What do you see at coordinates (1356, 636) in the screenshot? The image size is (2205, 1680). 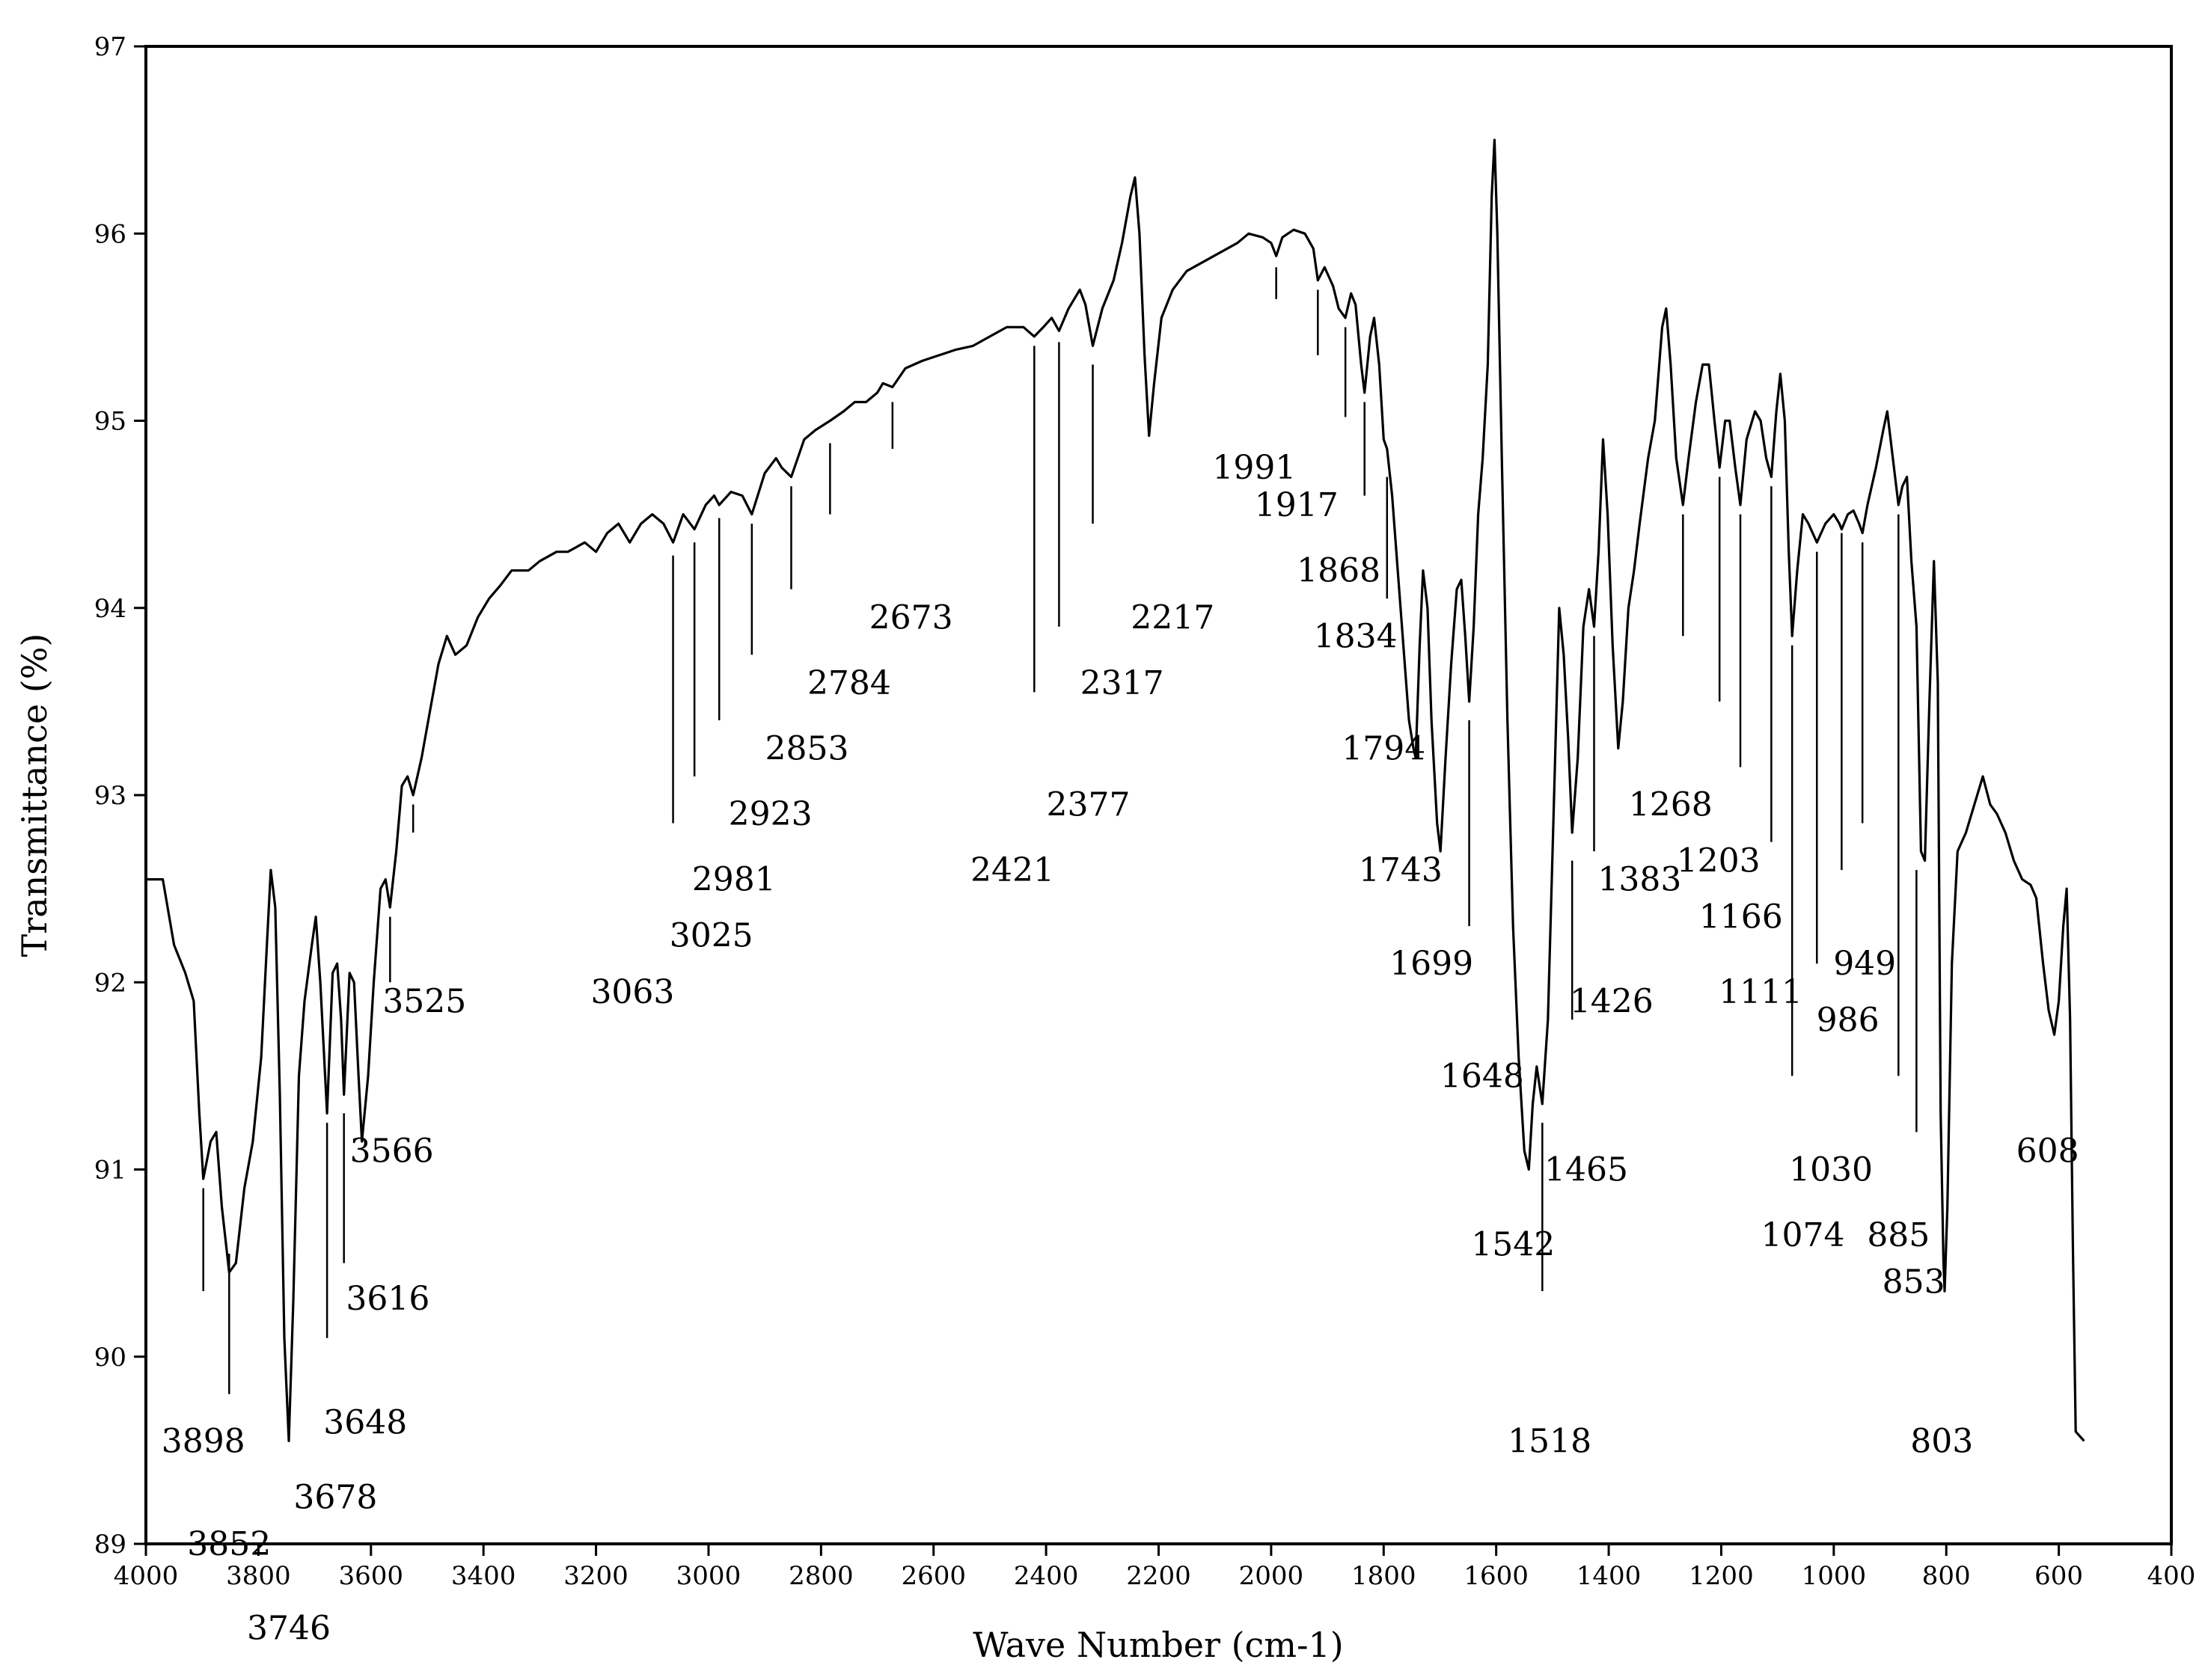 I see `peak-label-1834: 1834` at bounding box center [1356, 636].